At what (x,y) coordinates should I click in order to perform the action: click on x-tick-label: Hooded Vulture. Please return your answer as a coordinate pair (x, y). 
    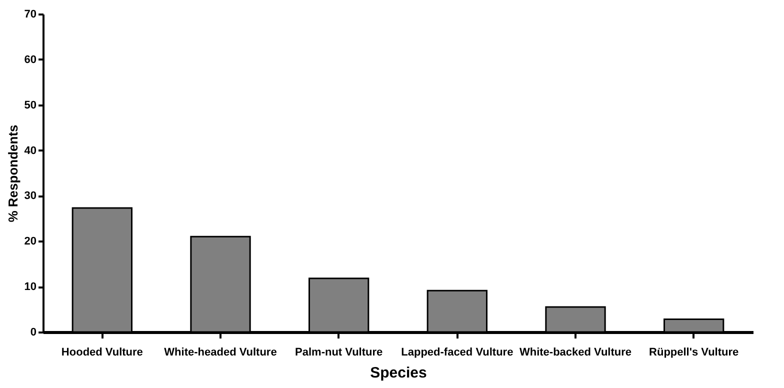
    Looking at the image, I should click on (102, 352).